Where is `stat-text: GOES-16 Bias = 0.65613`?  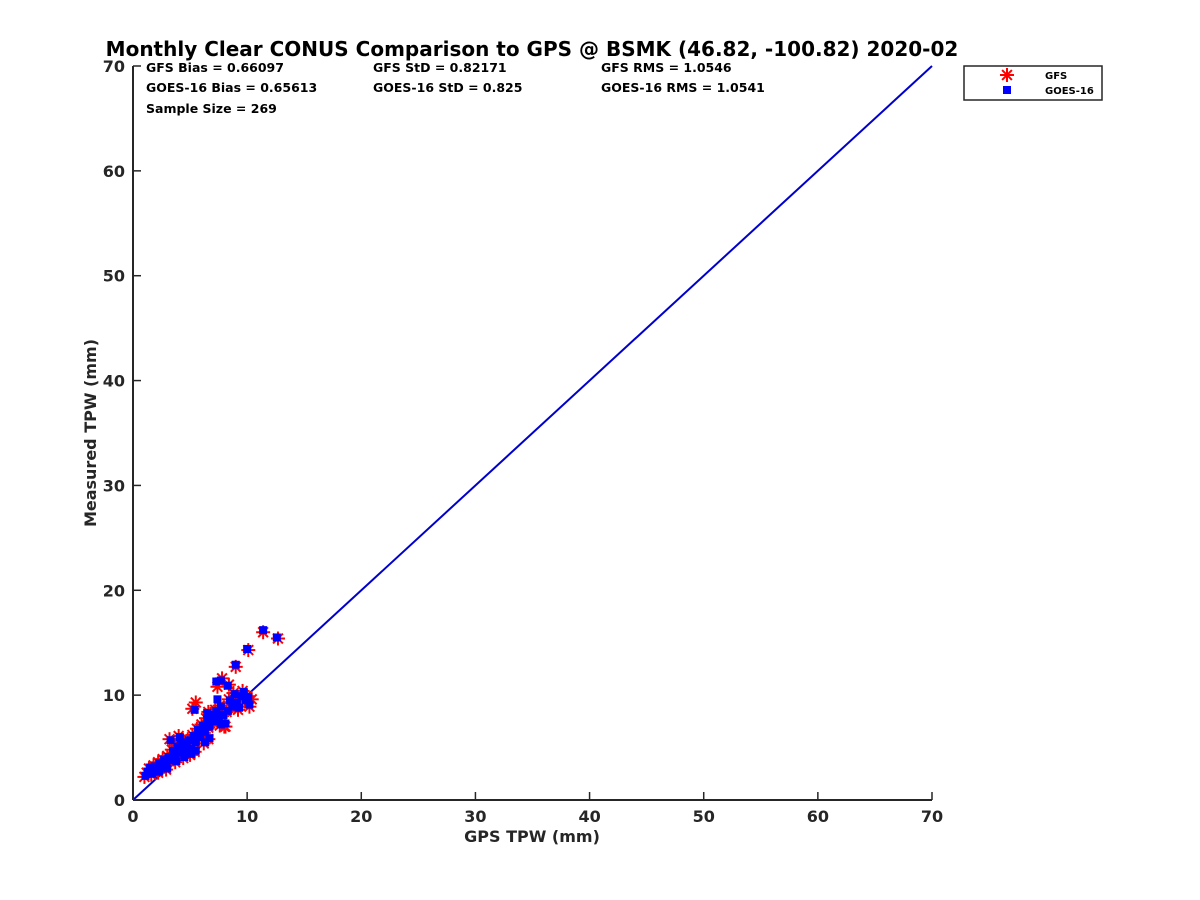 stat-text: GOES-16 Bias = 0.65613 is located at coordinates (231, 87).